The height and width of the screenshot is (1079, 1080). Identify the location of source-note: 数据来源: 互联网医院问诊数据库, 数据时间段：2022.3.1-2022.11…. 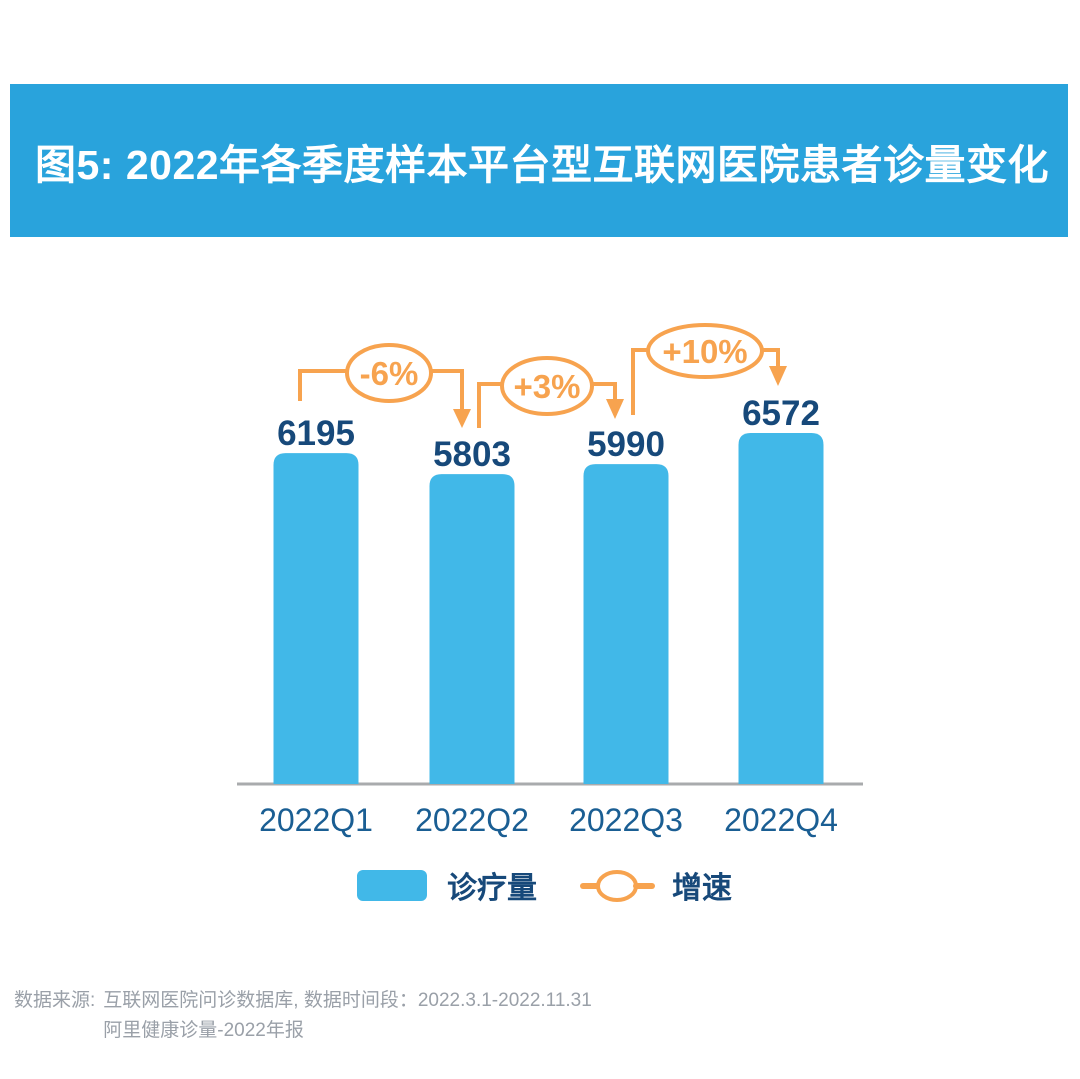
(303, 1016).